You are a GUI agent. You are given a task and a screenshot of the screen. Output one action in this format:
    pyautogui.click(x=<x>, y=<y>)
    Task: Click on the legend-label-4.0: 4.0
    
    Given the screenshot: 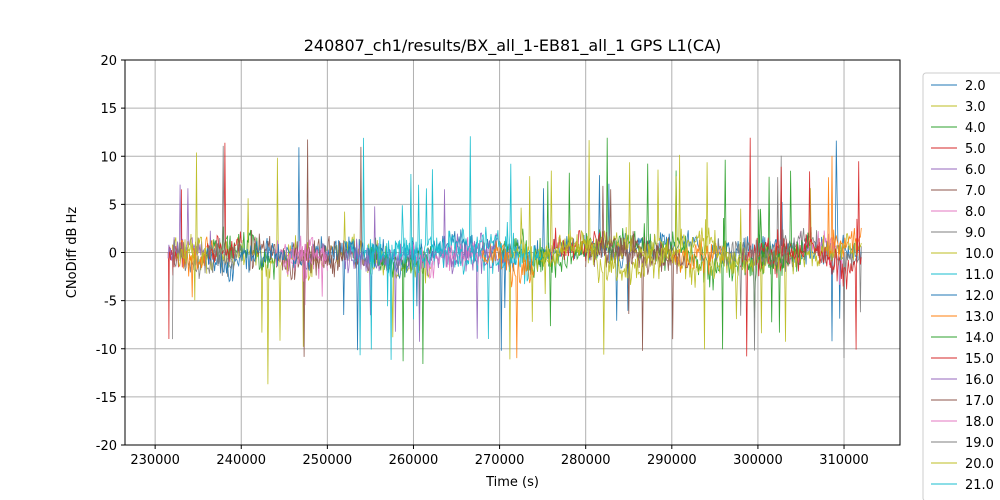 What is the action you would take?
    pyautogui.click(x=975, y=128)
    